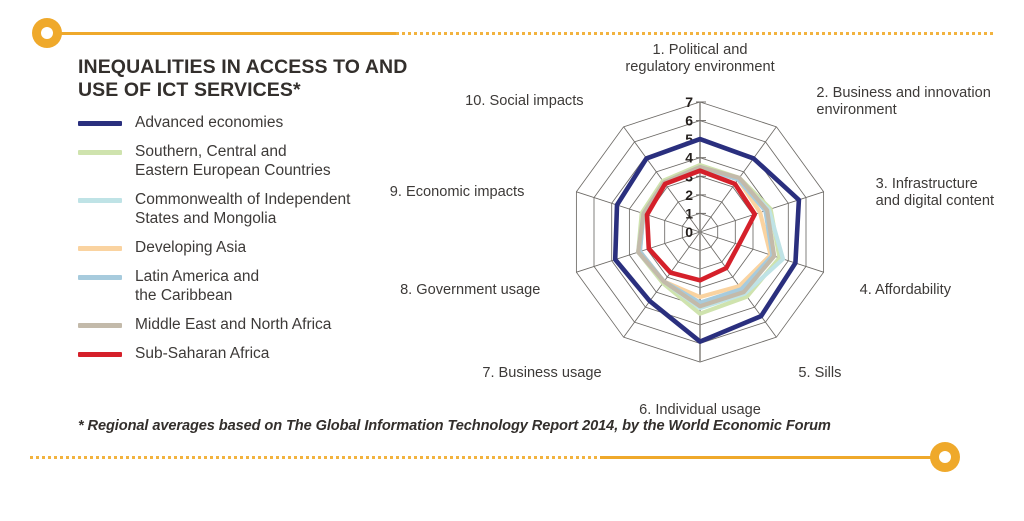  I want to click on top-rule-dotted, so click(696, 33).